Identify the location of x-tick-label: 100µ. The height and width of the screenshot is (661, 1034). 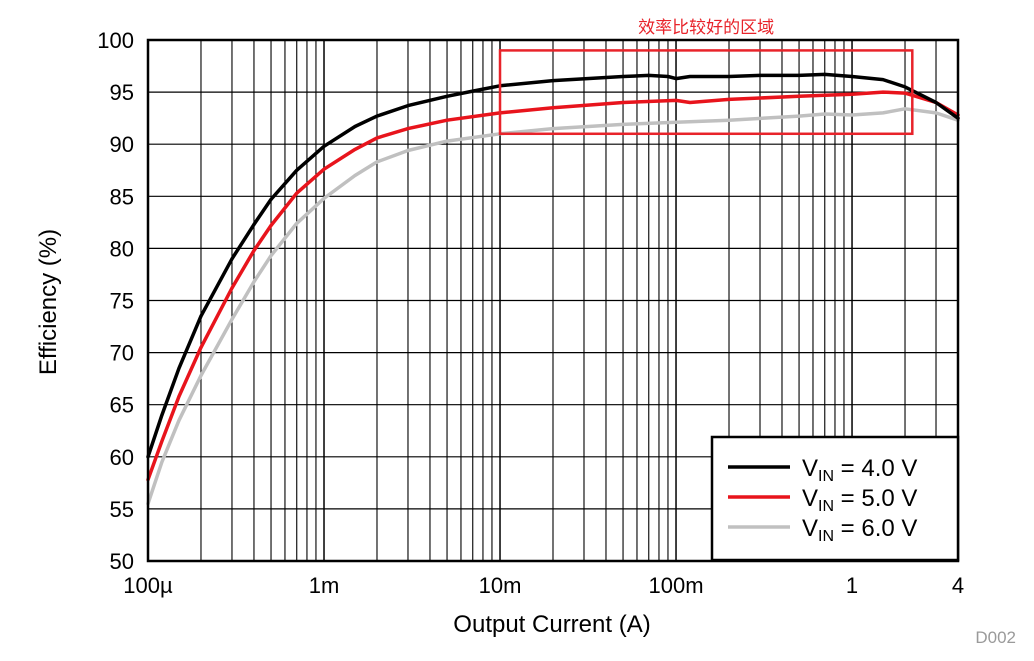
(148, 585).